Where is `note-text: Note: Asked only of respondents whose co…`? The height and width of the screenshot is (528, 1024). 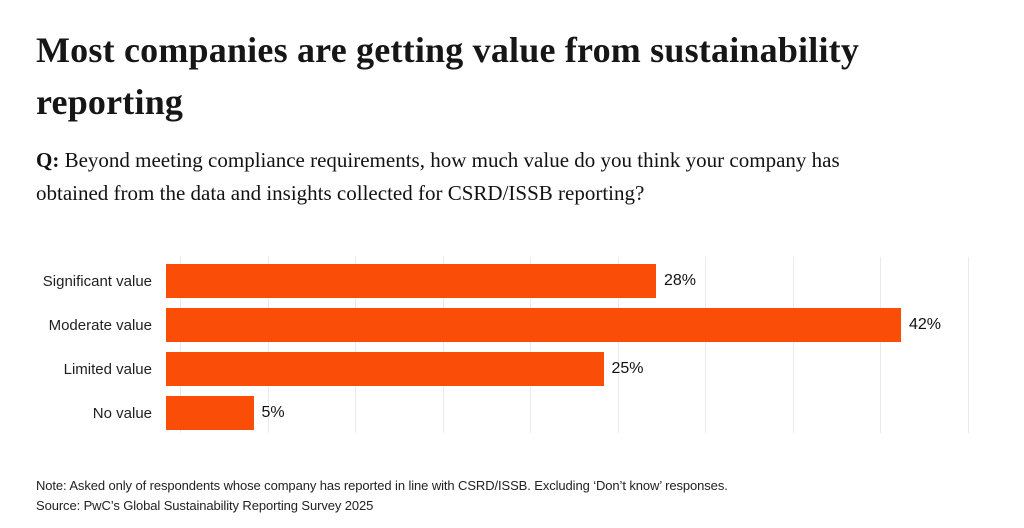 note-text: Note: Asked only of respondents whose co… is located at coordinates (382, 485).